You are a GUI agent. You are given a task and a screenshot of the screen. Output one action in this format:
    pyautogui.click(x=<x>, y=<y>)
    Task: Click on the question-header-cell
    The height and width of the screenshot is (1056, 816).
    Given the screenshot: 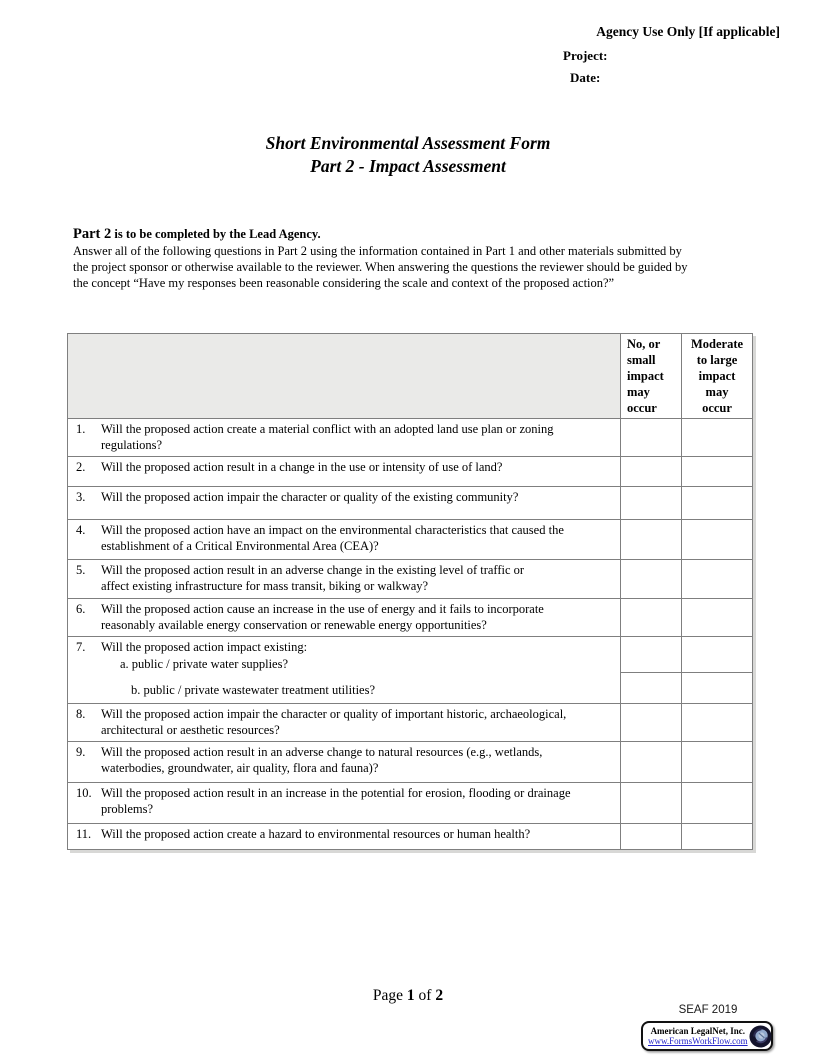 What is the action you would take?
    pyautogui.click(x=344, y=376)
    